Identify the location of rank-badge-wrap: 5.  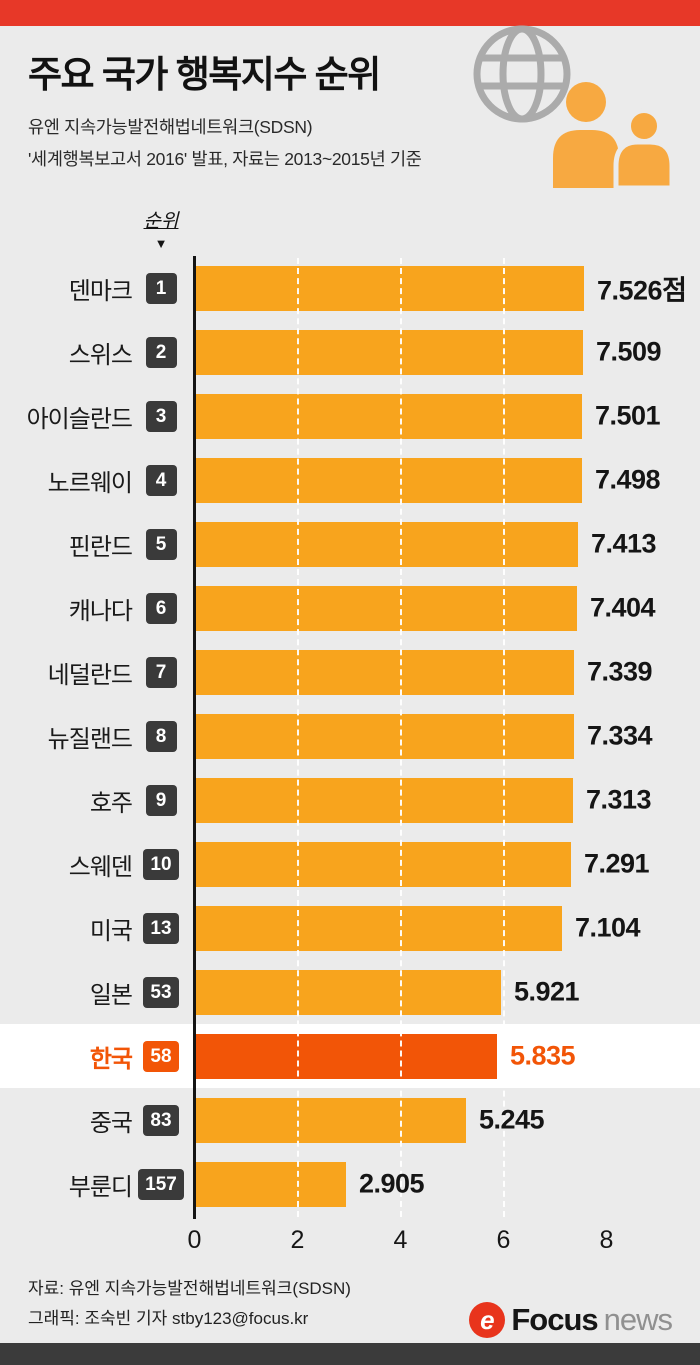
(161, 544).